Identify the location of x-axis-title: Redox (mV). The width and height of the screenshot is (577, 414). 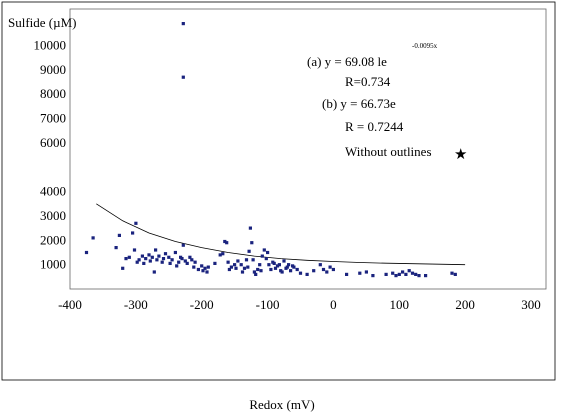
(281, 404).